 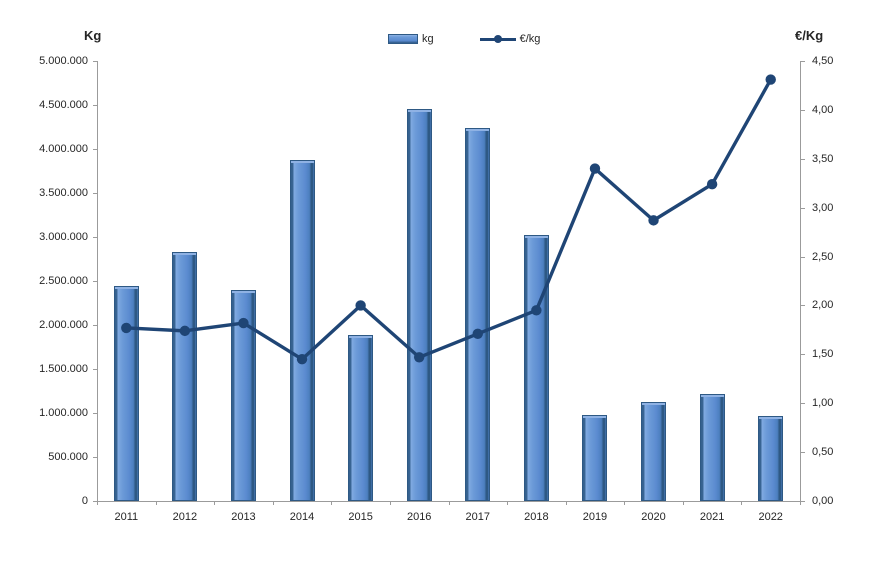 What do you see at coordinates (84, 501) in the screenshot?
I see `left-axis-tick-label: 0` at bounding box center [84, 501].